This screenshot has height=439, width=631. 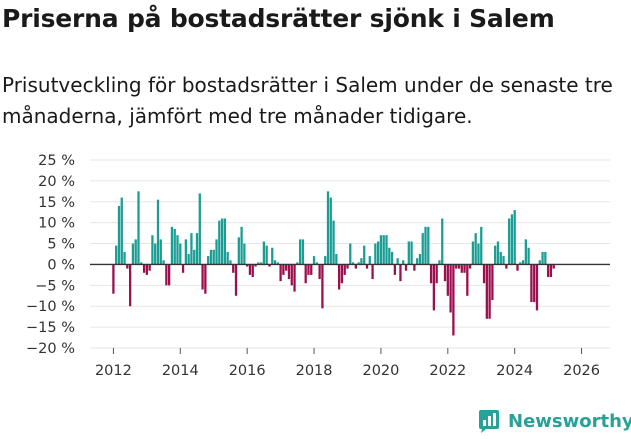 I want to click on y-tick-label: 20 %, so click(x=56, y=182).